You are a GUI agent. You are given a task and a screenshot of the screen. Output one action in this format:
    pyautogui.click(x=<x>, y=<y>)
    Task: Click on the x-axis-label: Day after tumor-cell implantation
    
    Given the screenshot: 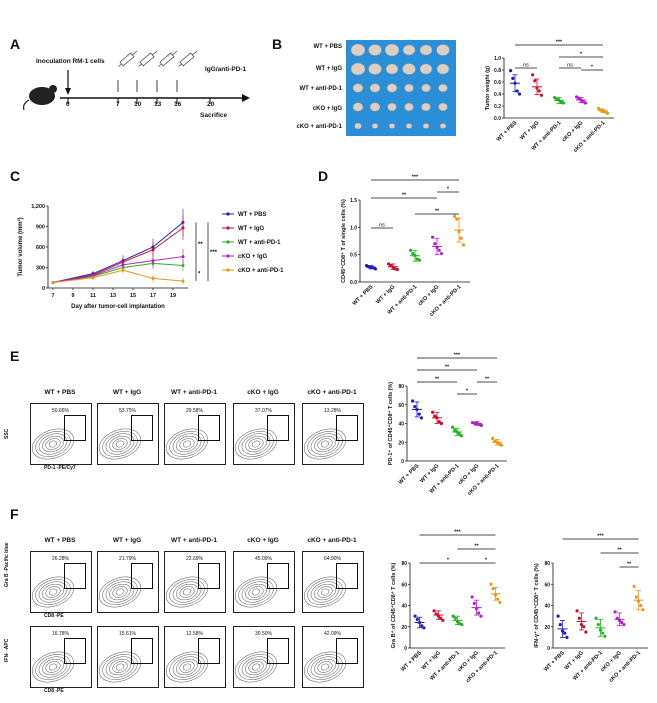 What is the action you would take?
    pyautogui.click(x=118, y=307)
    